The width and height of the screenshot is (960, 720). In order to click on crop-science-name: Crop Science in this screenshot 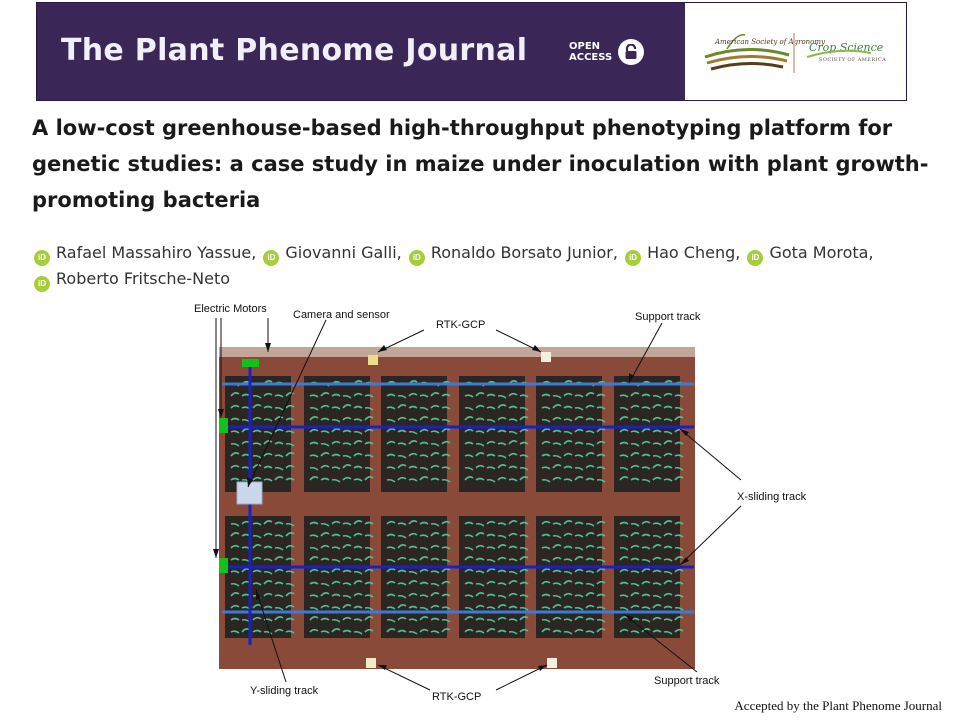, I will do `click(846, 47)`.